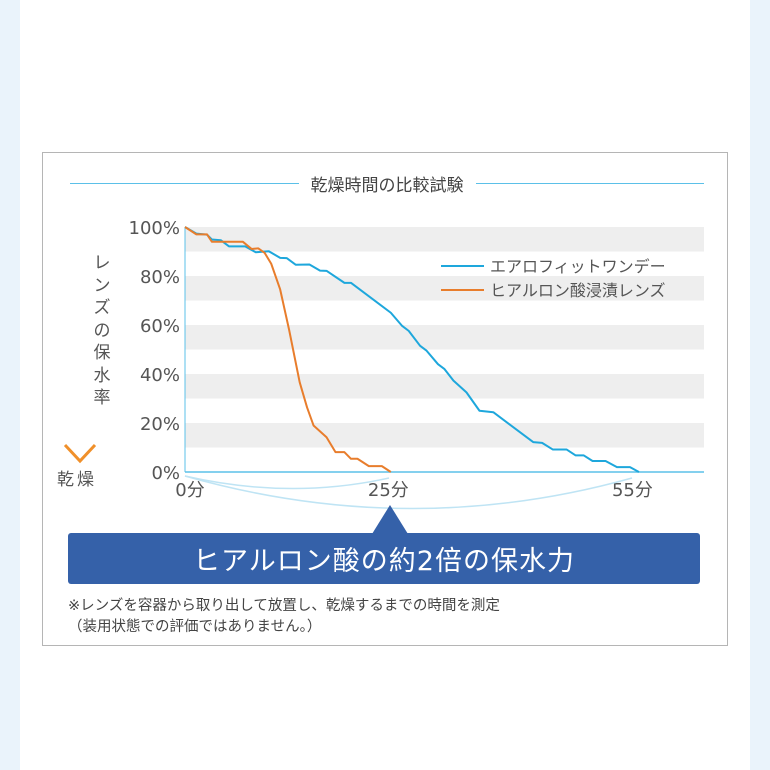  I want to click on y-tick-label: 80%, so click(160, 277).